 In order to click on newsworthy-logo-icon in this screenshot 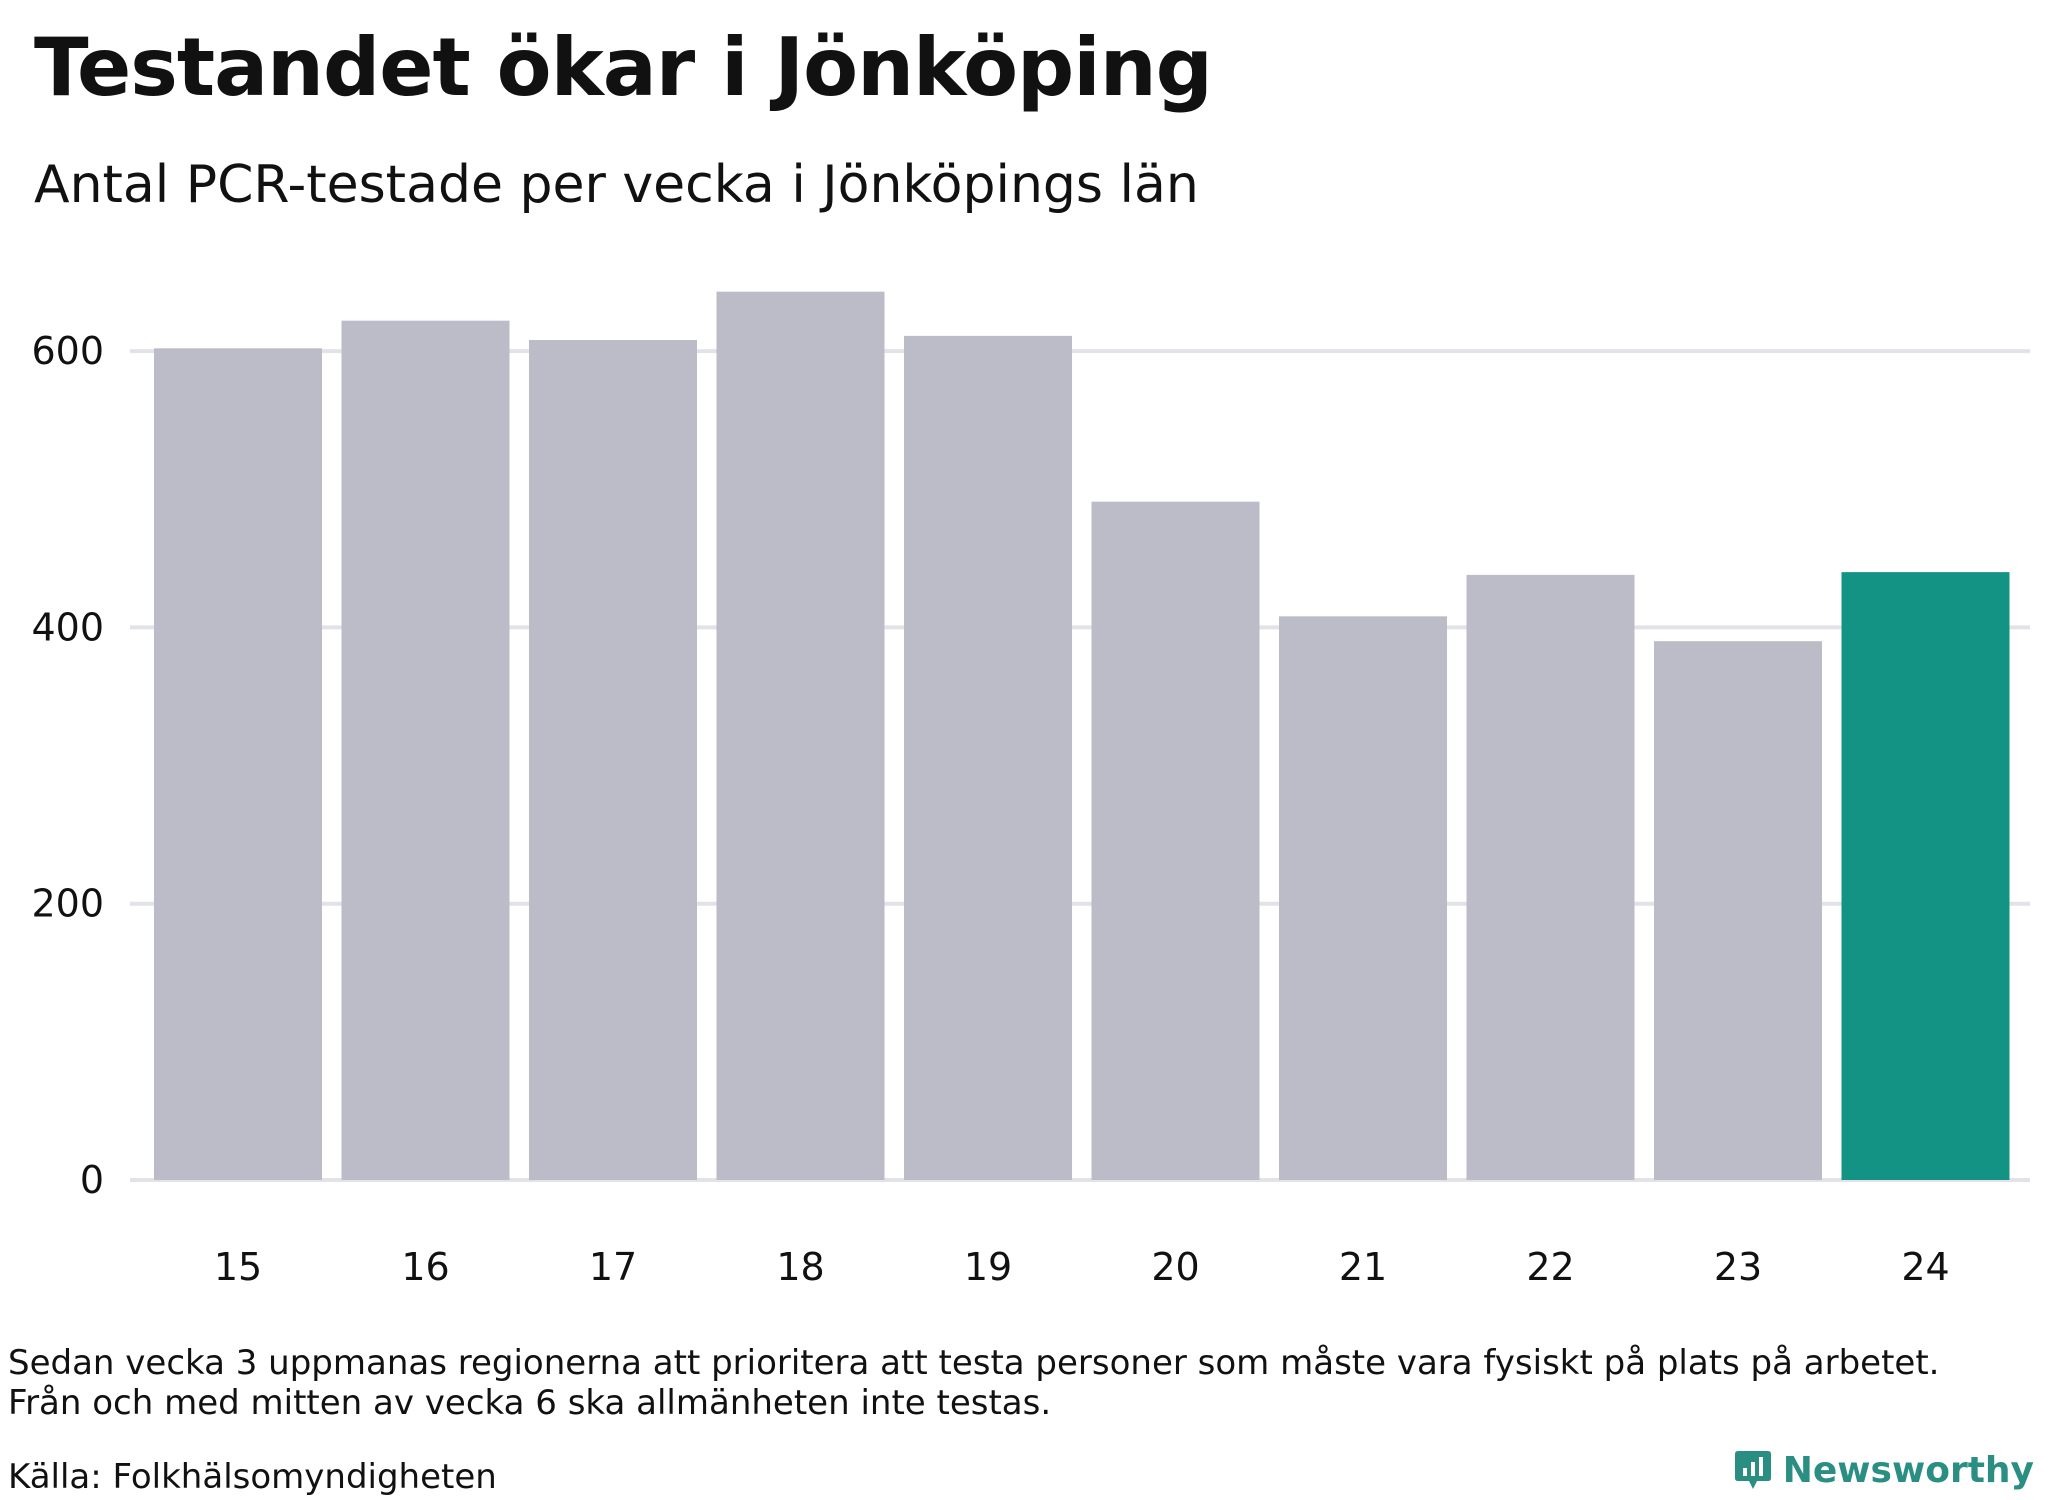, I will do `click(1752, 1470)`.